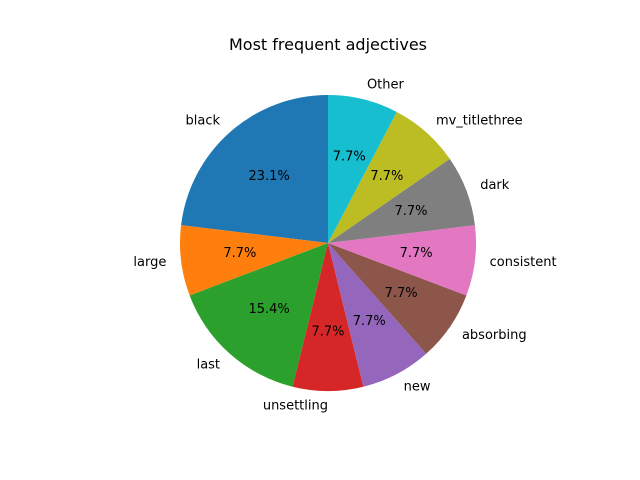 The height and width of the screenshot is (480, 640). What do you see at coordinates (327, 331) in the screenshot?
I see `slice-percent-unsettling: 7.7%` at bounding box center [327, 331].